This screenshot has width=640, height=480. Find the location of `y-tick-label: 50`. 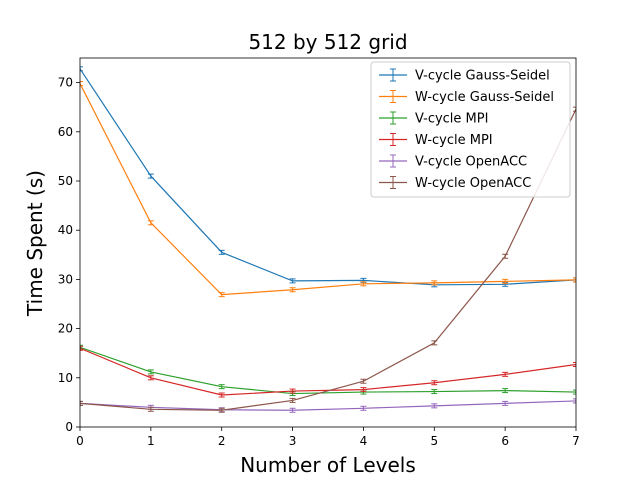

y-tick-label: 50 is located at coordinates (65, 181).